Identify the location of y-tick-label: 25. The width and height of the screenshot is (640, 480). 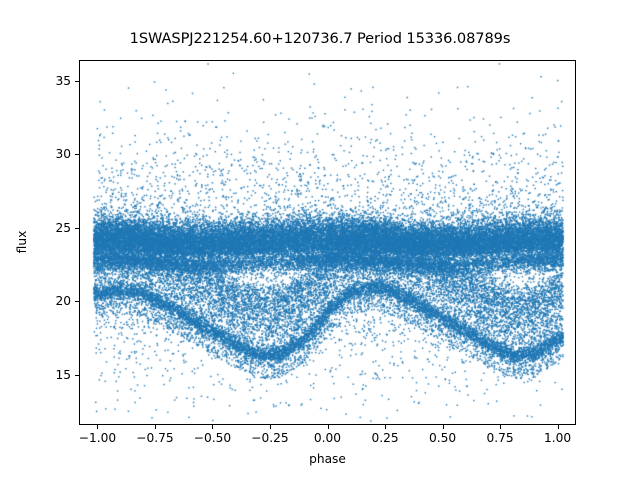
(63, 227).